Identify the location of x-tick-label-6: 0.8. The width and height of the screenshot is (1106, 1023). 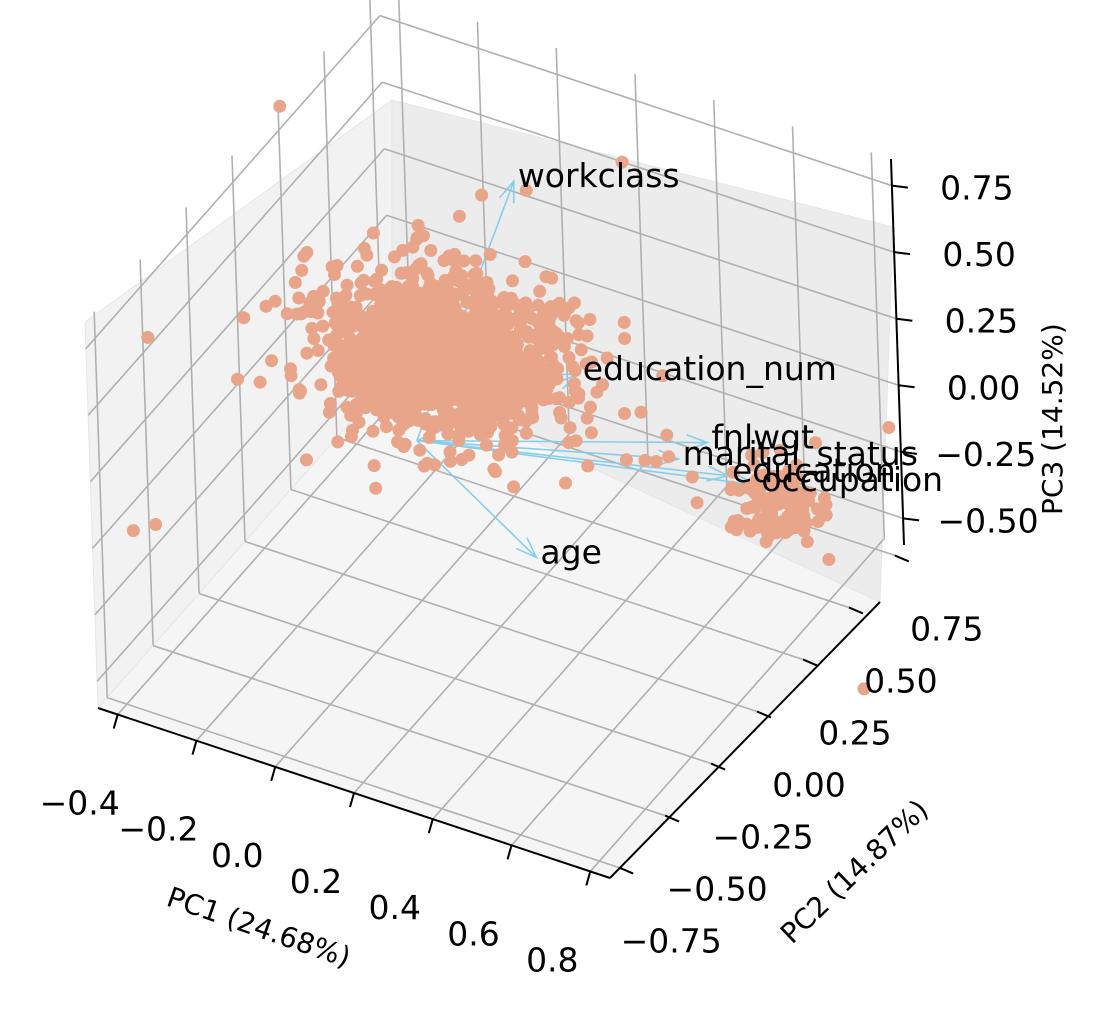
(552, 959).